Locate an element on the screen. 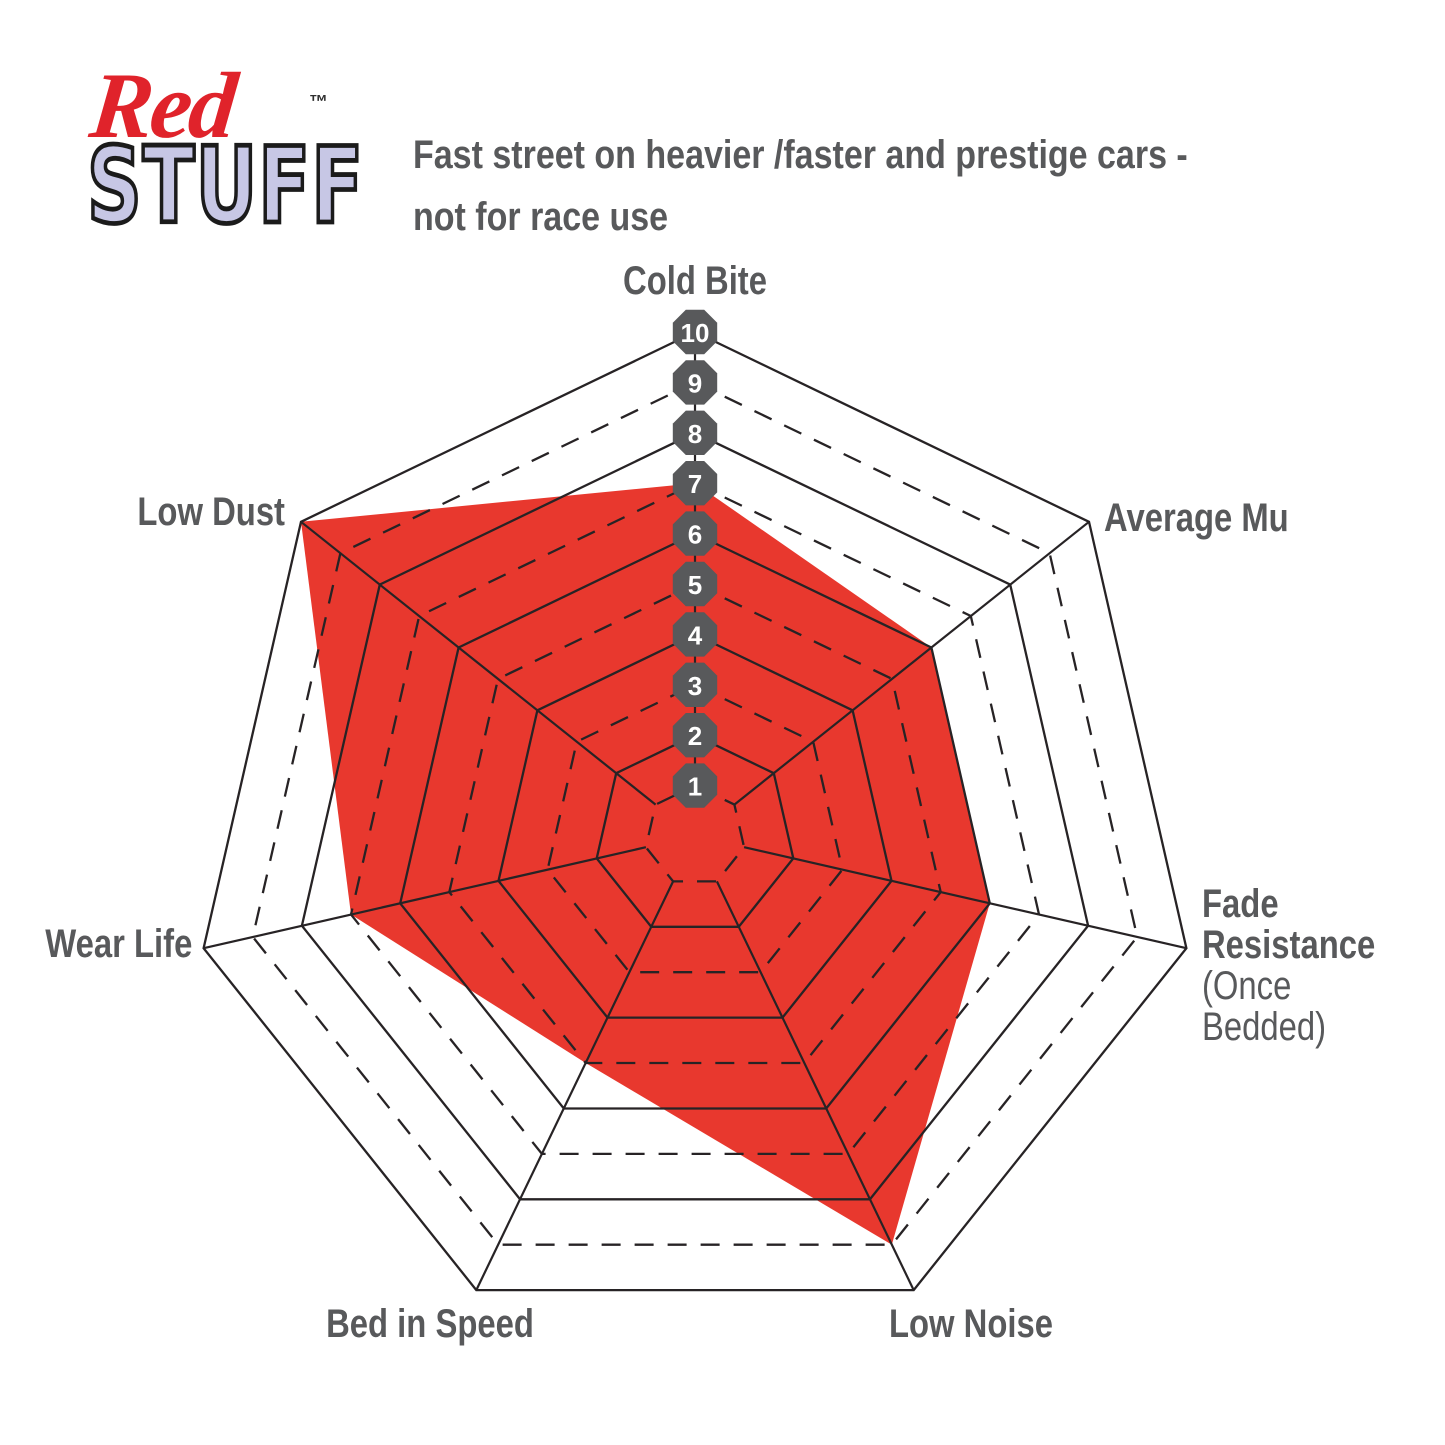  scale-badge-label-5: 5 is located at coordinates (695, 585).